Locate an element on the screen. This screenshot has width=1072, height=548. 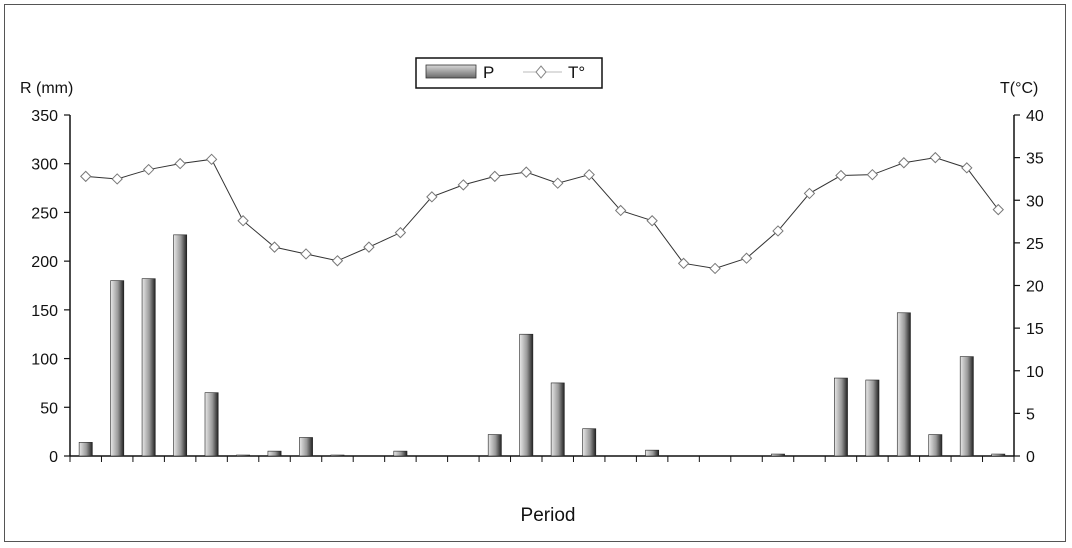
legend-label-p: P is located at coordinates (488, 72).